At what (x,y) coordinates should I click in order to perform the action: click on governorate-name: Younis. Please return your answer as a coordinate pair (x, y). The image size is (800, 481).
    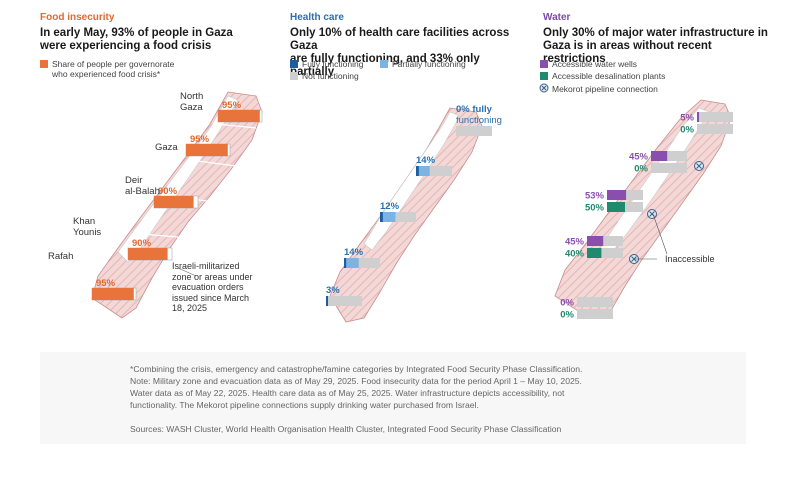
    Looking at the image, I should click on (87, 232).